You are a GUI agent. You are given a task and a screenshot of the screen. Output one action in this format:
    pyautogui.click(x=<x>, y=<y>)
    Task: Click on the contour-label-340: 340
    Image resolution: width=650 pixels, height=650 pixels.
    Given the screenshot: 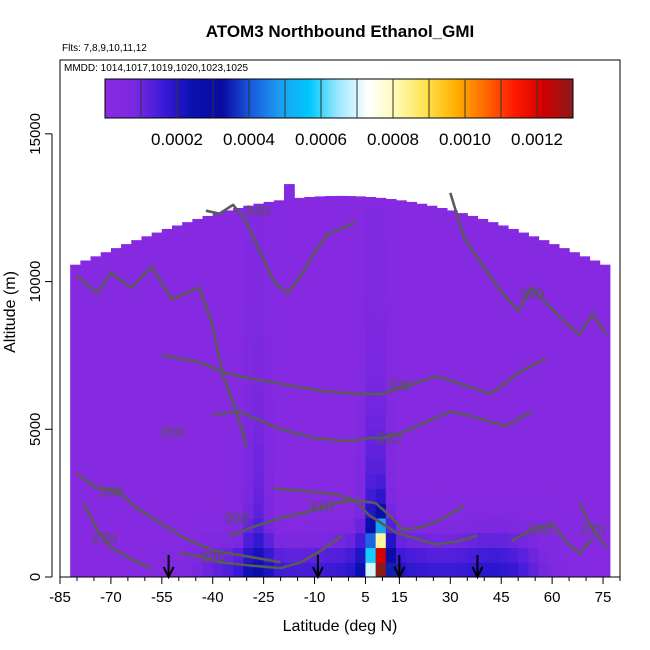 What is the action you would take?
    pyautogui.click(x=256, y=211)
    